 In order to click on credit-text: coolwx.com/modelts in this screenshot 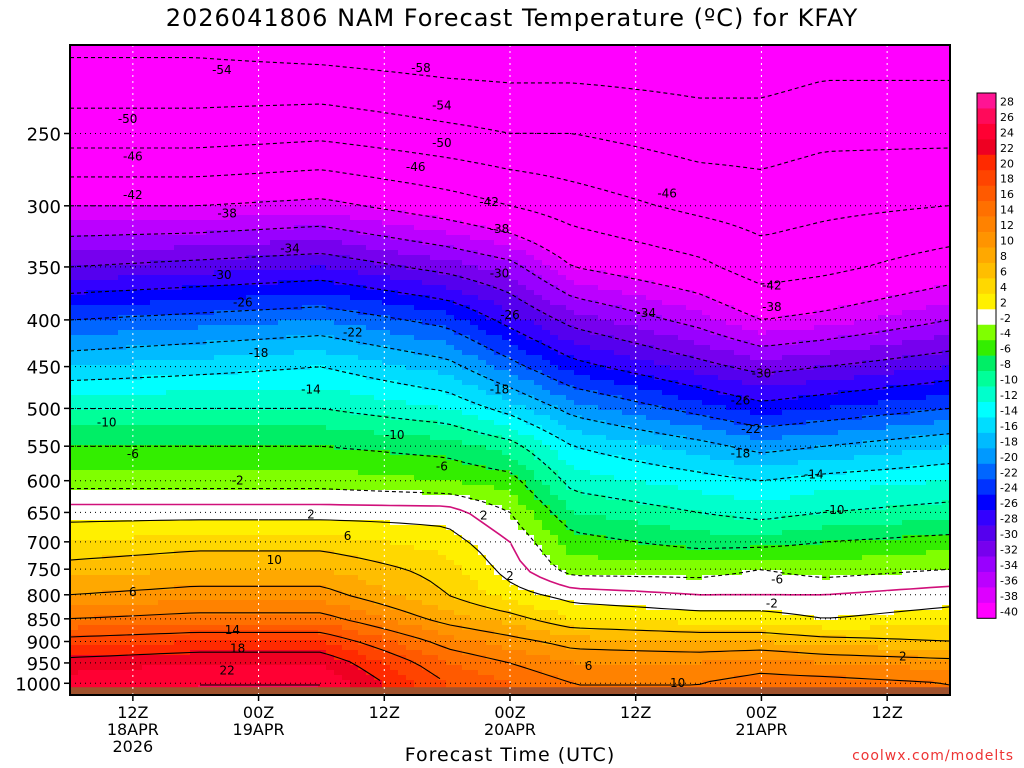, I will do `click(933, 756)`.